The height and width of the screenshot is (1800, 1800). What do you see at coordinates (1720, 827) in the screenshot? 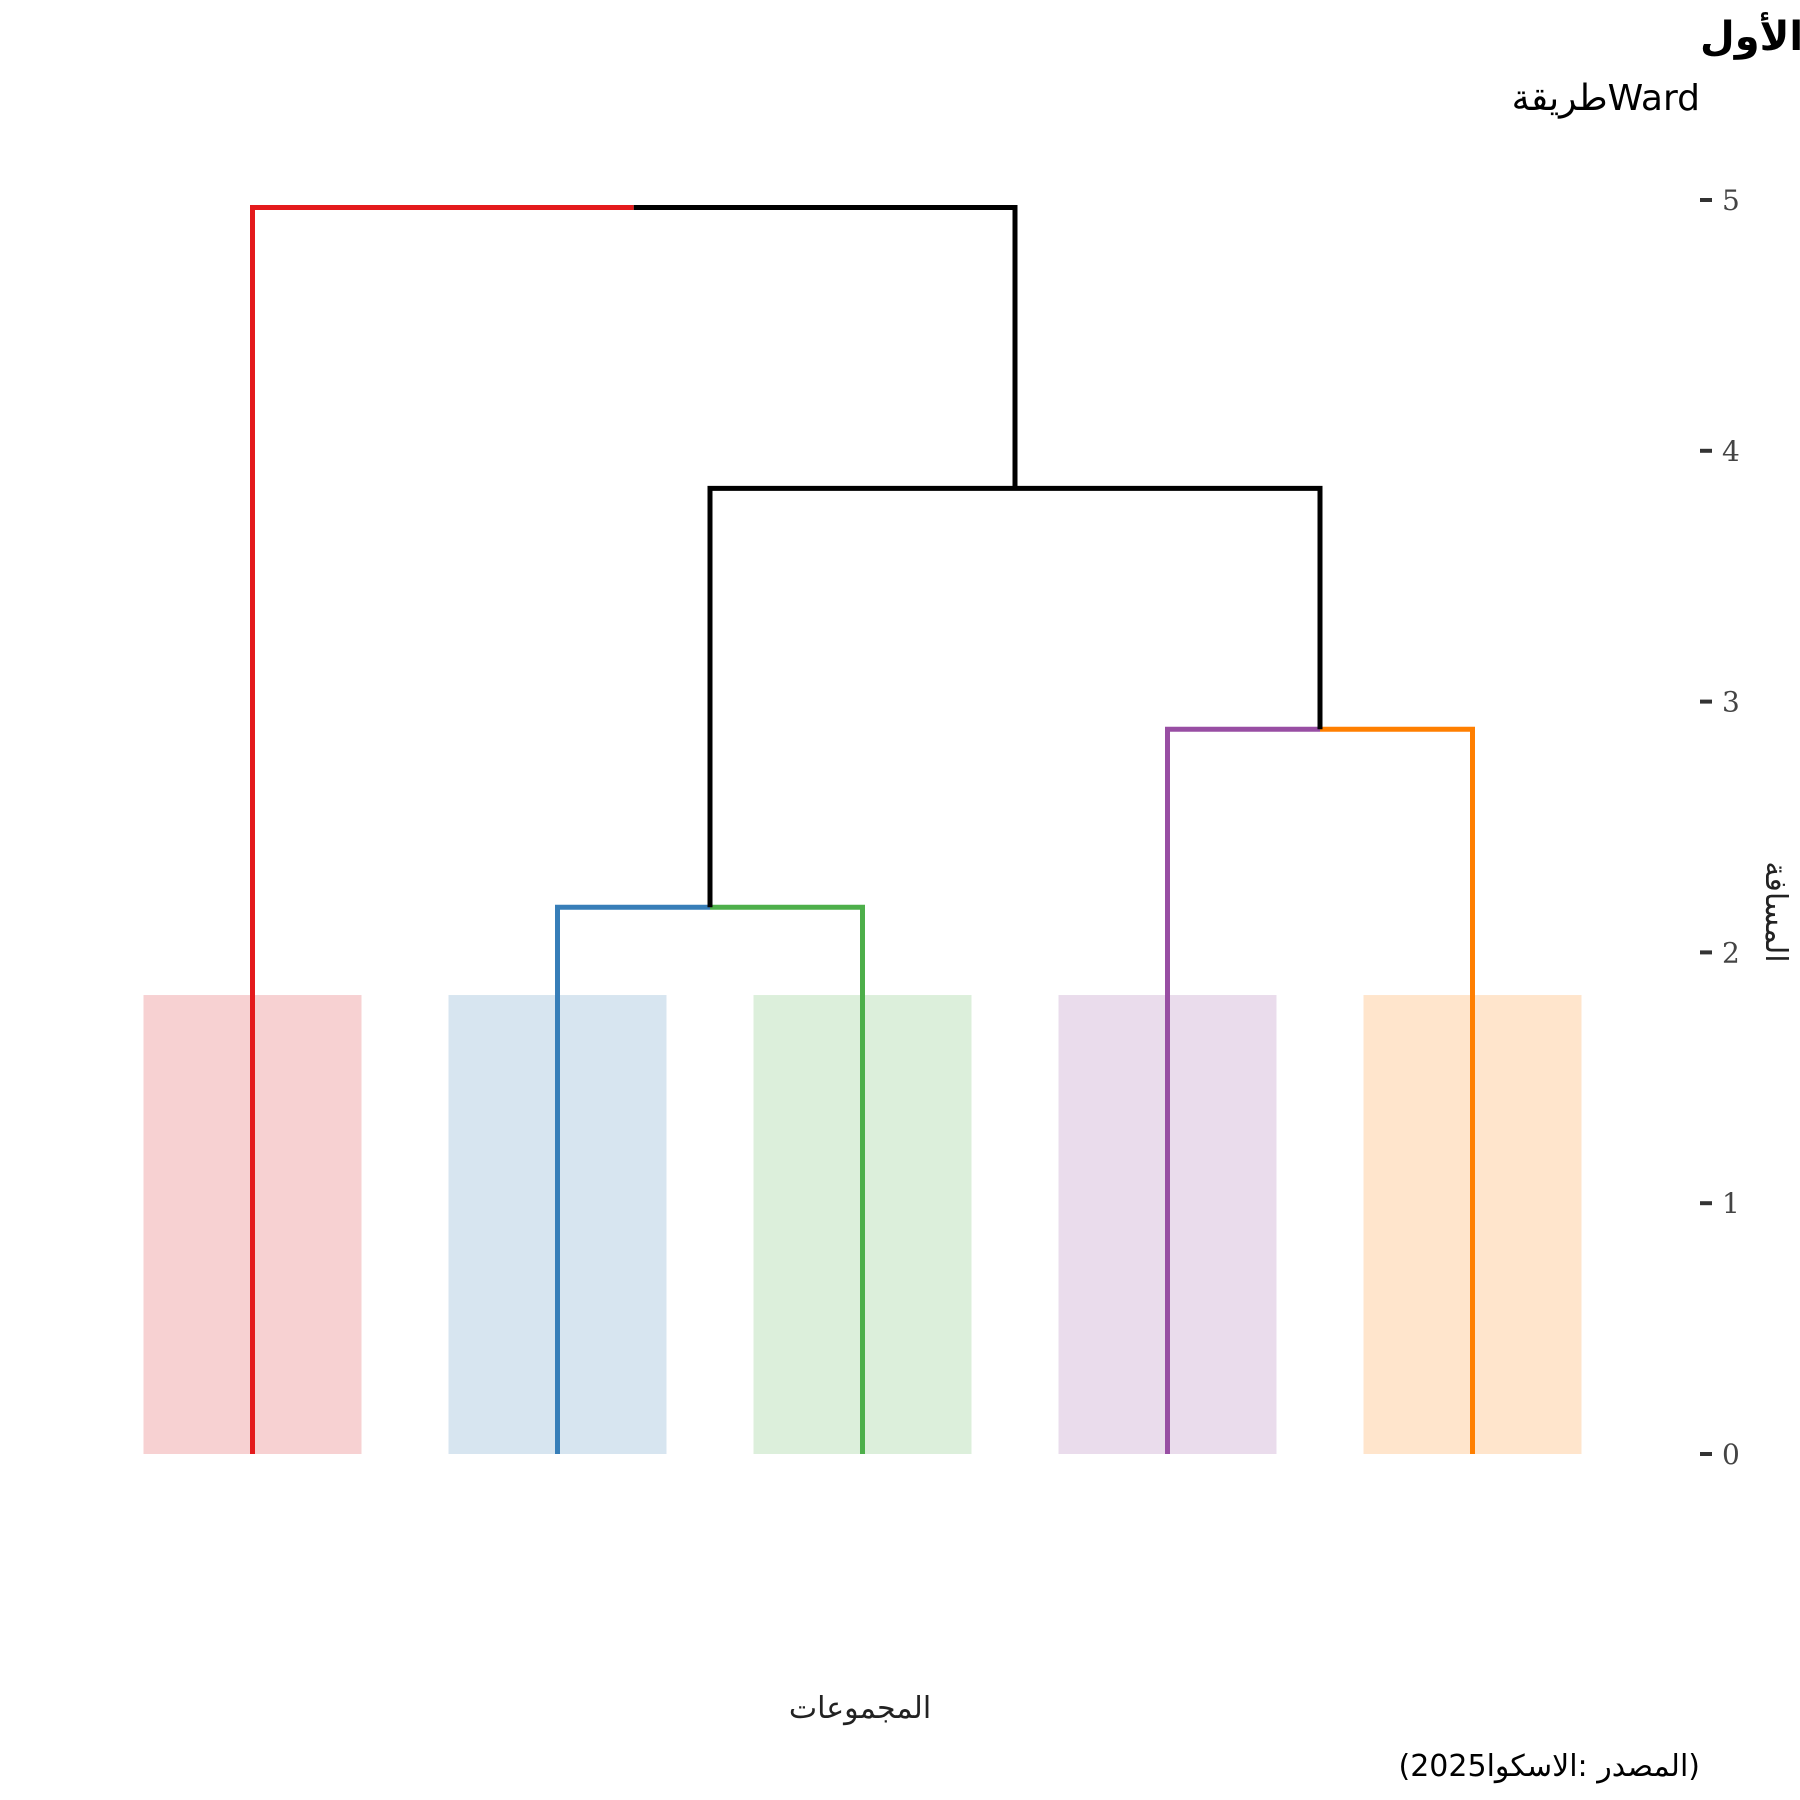
I see `y-axis: 0 1 2 3 4 5` at bounding box center [1720, 827].